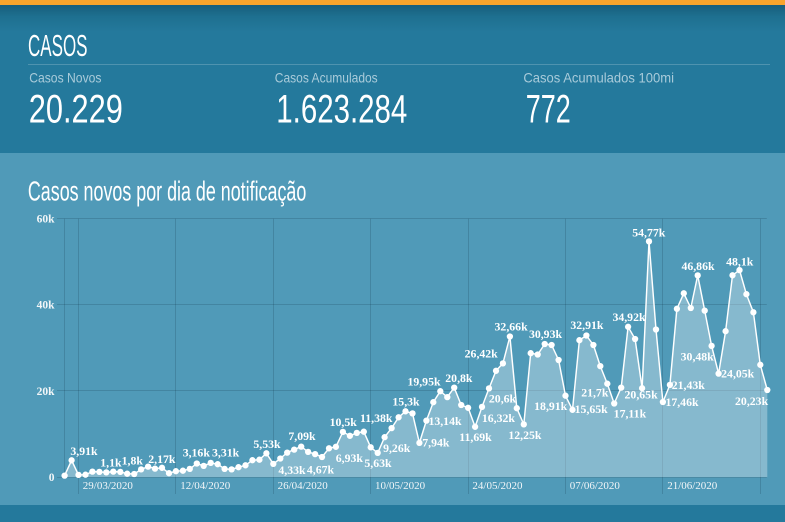 The height and width of the screenshot is (522, 785). What do you see at coordinates (740, 262) in the screenshot?
I see `svg-text: 48,1k` at bounding box center [740, 262].